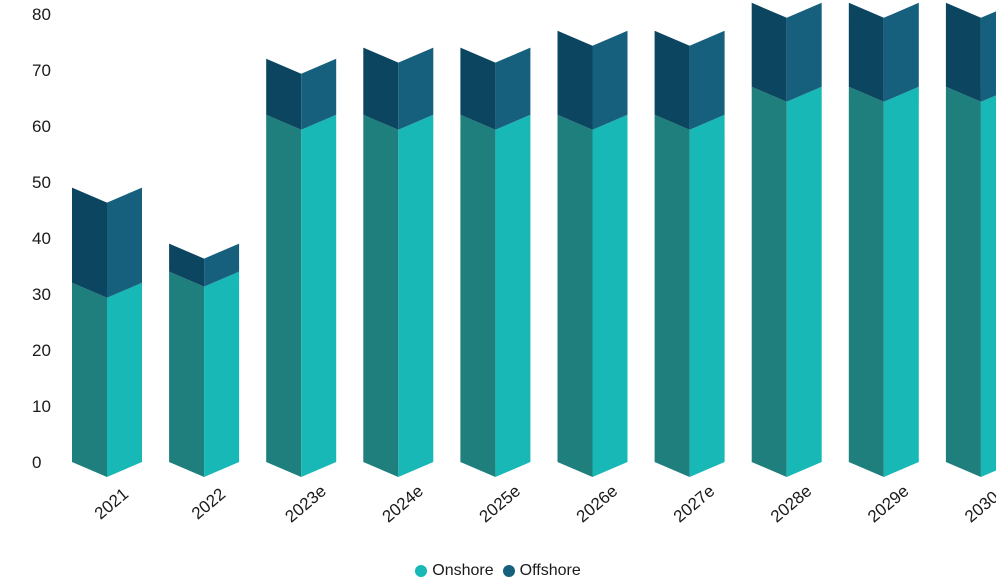  What do you see at coordinates (978, 503) in the screenshot?
I see `x-tick-label: 2030e` at bounding box center [978, 503].